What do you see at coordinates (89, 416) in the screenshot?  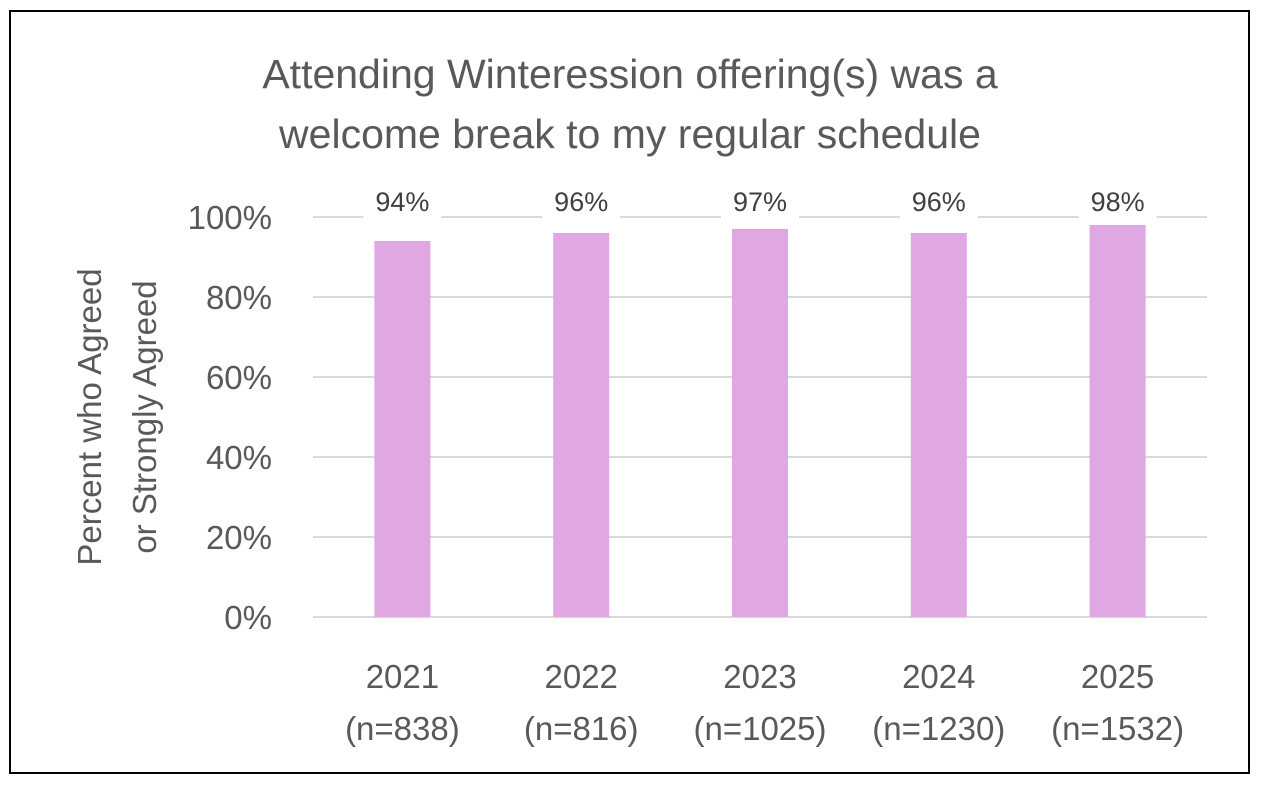 I see `y-axis-label-line-1: Percent who Agreed` at bounding box center [89, 416].